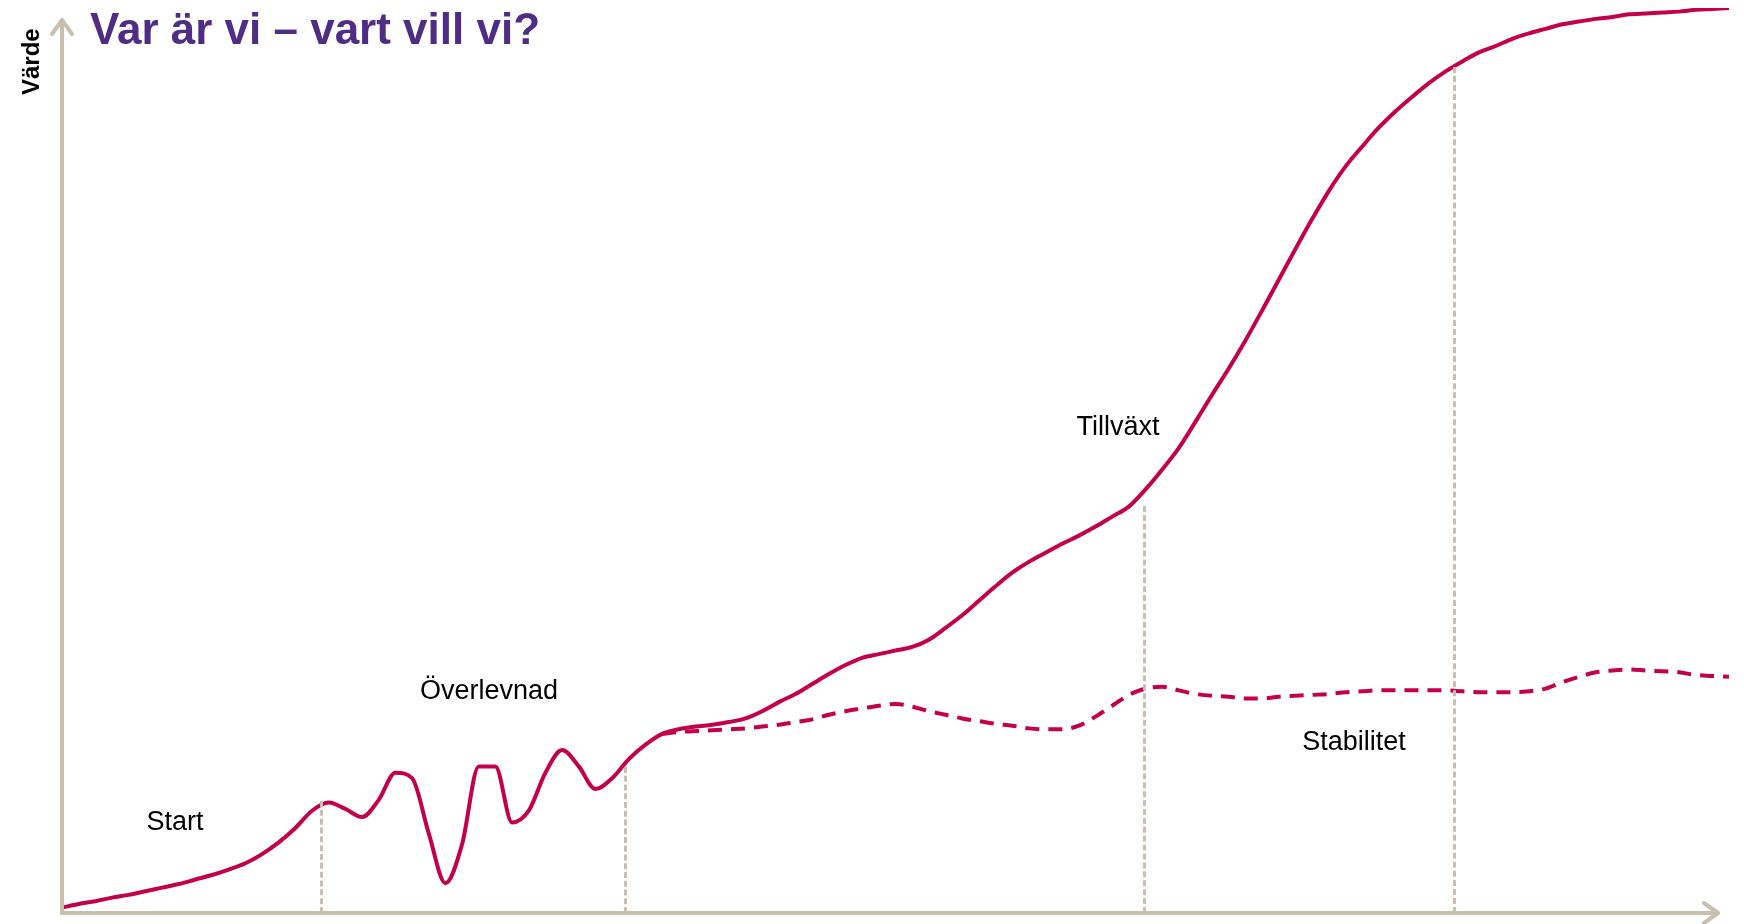 This screenshot has width=1744, height=924. Describe the element at coordinates (315, 29) in the screenshot. I see `chart-title: Var är vi – vart vill vi?` at that location.